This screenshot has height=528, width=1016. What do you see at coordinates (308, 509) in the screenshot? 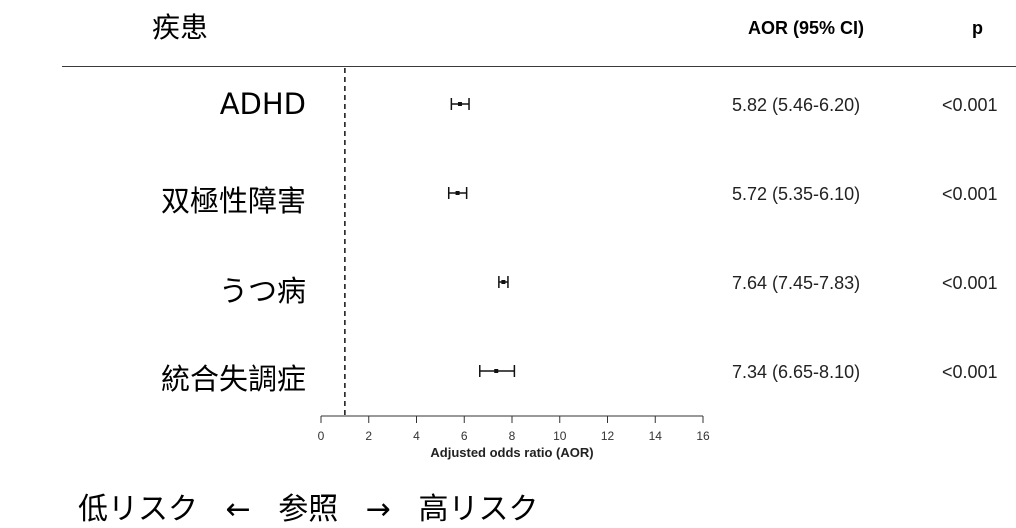
I see `reference-label: 参照` at bounding box center [308, 509].